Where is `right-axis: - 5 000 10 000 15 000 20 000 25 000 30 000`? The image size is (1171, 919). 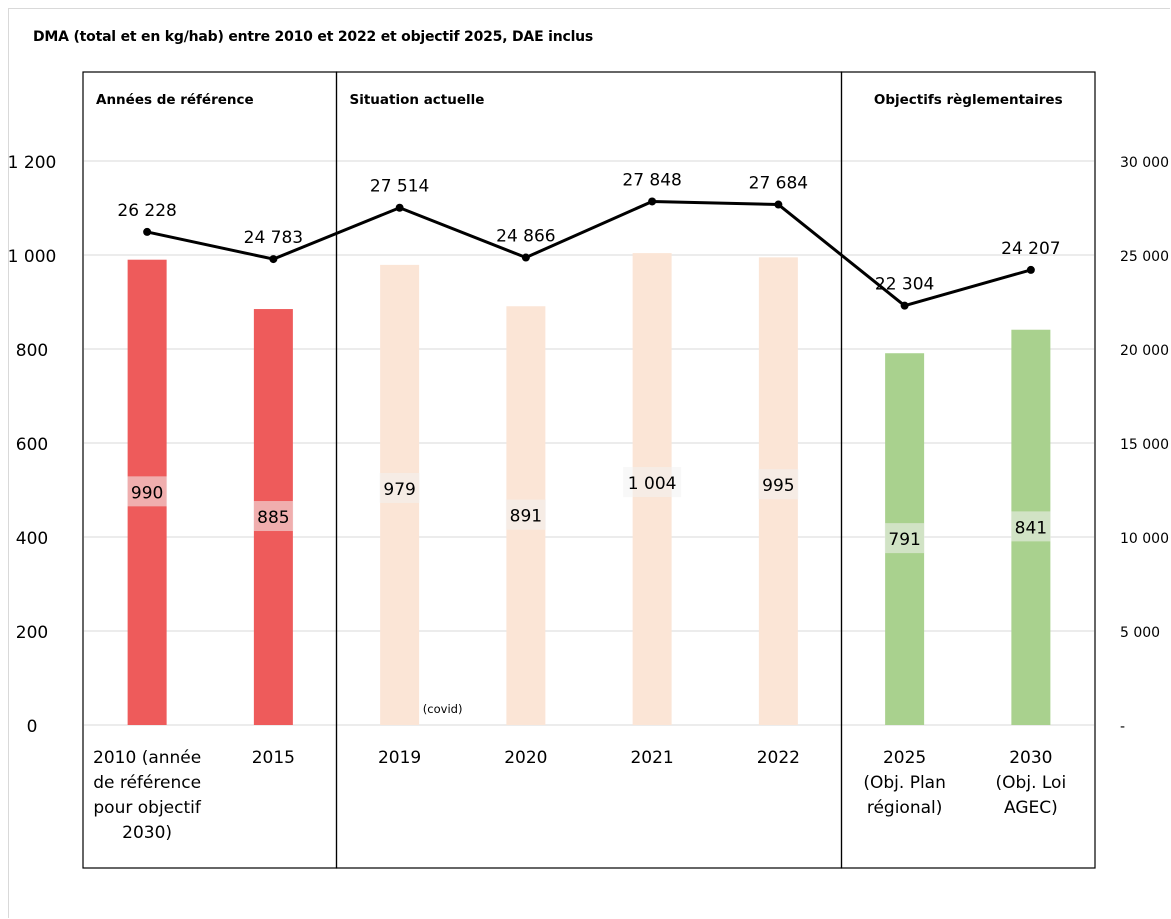
right-axis: - 5 000 10 000 15 000 20 000 25 000 30 000 is located at coordinates (1144, 445).